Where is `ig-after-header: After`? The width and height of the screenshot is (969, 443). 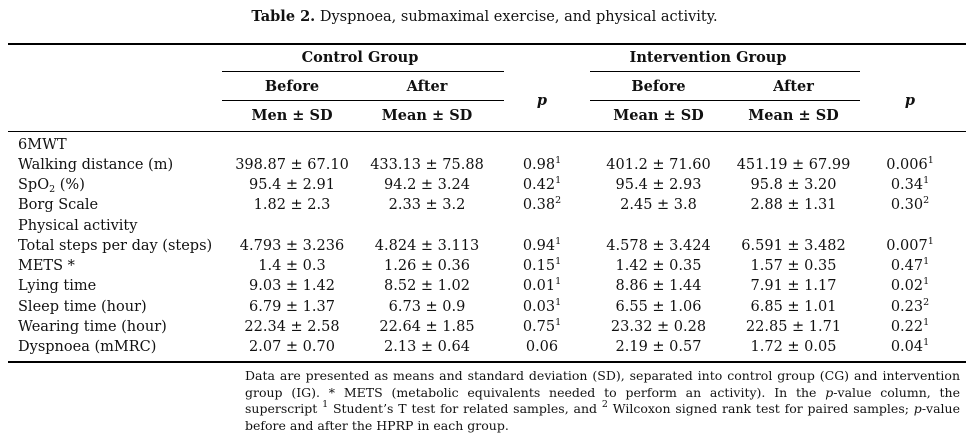
ig-after-header: After is located at coordinates (793, 86).